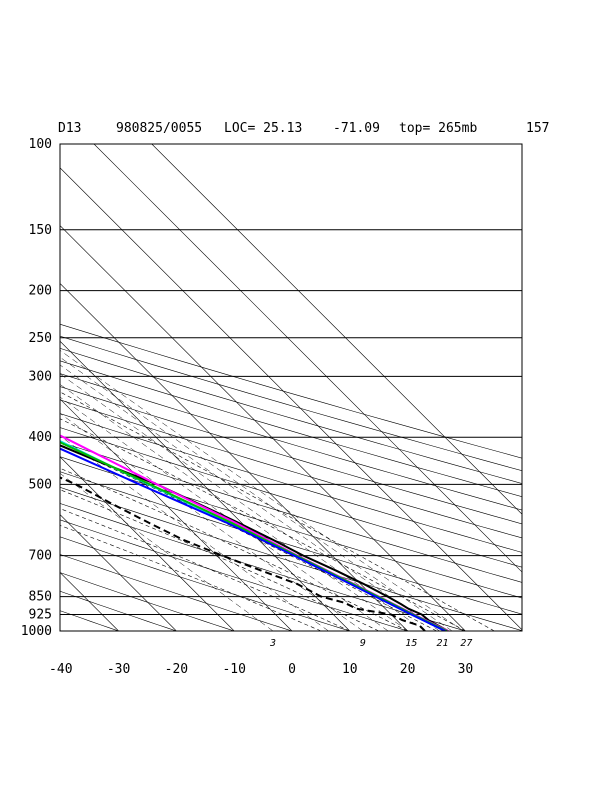 The image size is (612, 792). I want to click on mixing-ratio-label: 27, so click(466, 643).